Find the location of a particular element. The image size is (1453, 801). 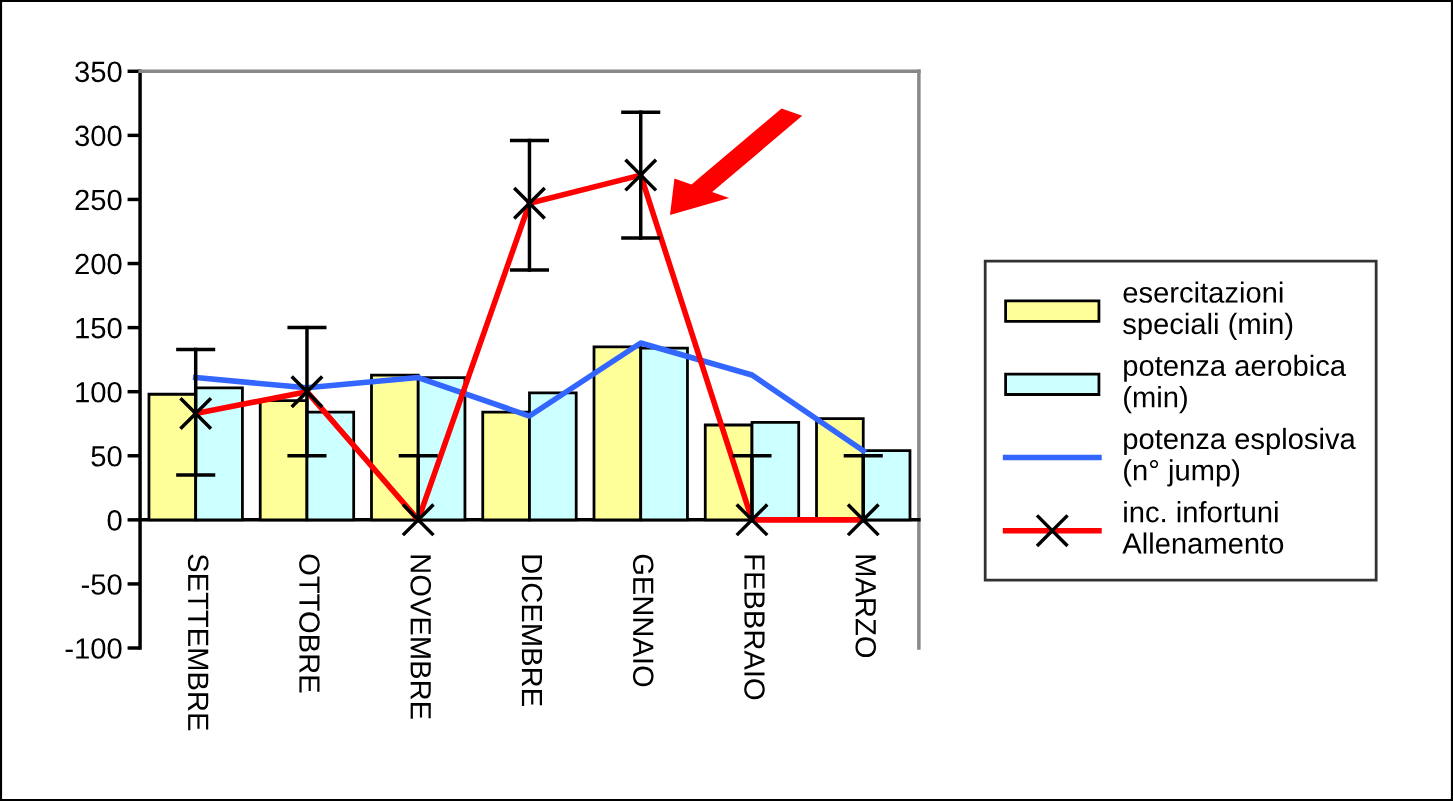

x-tick-label: NOVEMBRE is located at coordinates (421, 637).